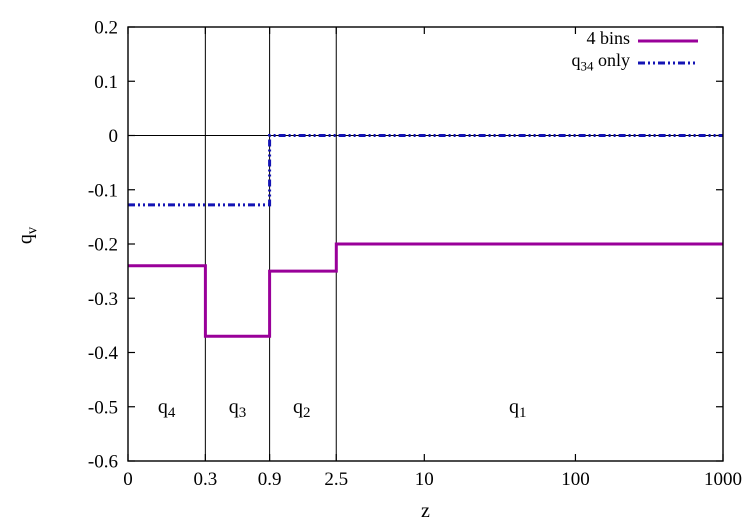 The height and width of the screenshot is (526, 752). Describe the element at coordinates (205, 479) in the screenshot. I see `x-tick-label: 0.3` at that location.